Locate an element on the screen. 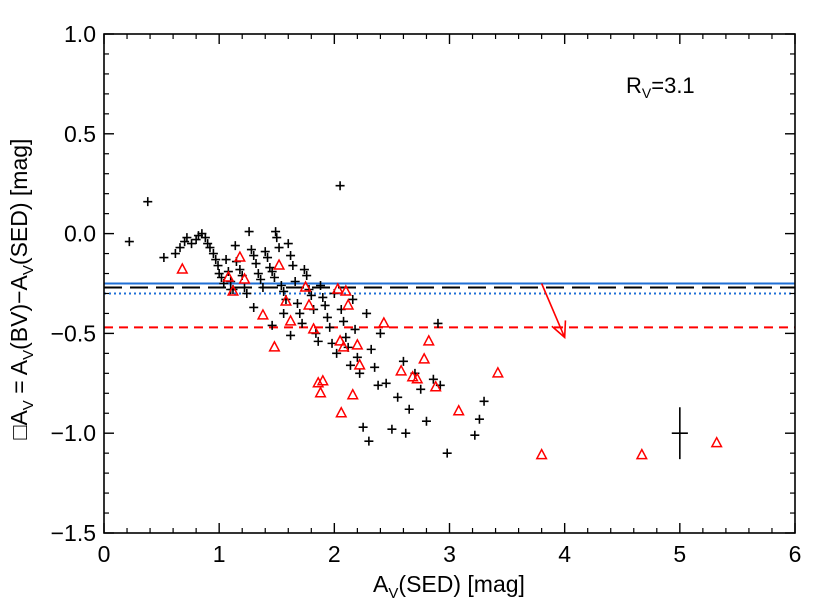 The width and height of the screenshot is (830, 600). x-tick-label: 0 is located at coordinates (104, 554).